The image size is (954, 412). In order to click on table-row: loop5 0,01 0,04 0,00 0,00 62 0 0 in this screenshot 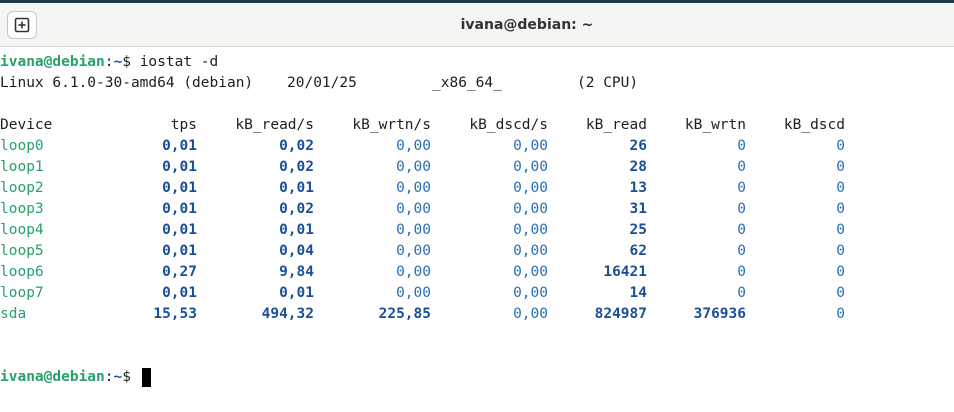, I will do `click(477, 251)`.